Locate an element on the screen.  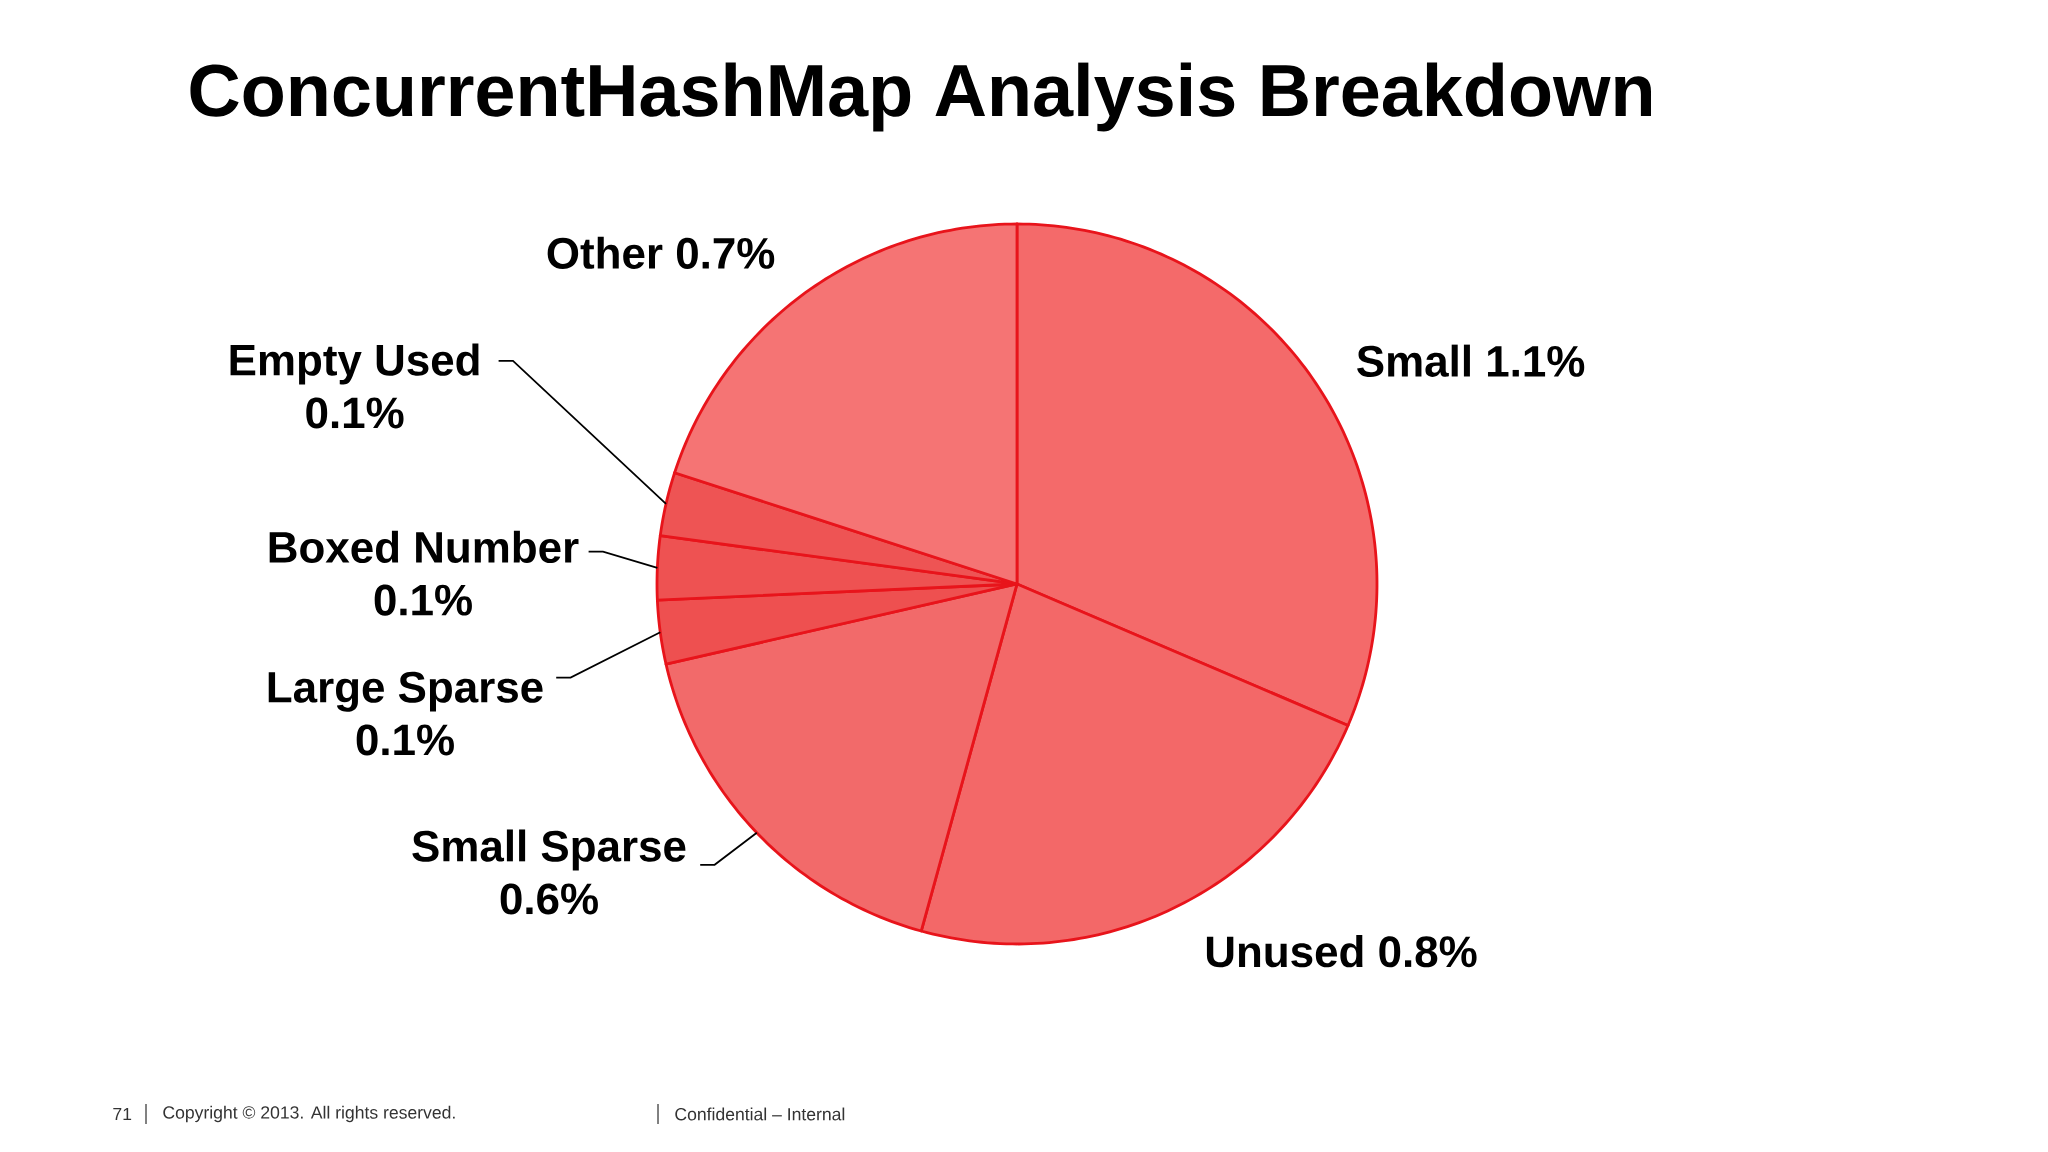
slice-label: Small is located at coordinates (1413, 360).